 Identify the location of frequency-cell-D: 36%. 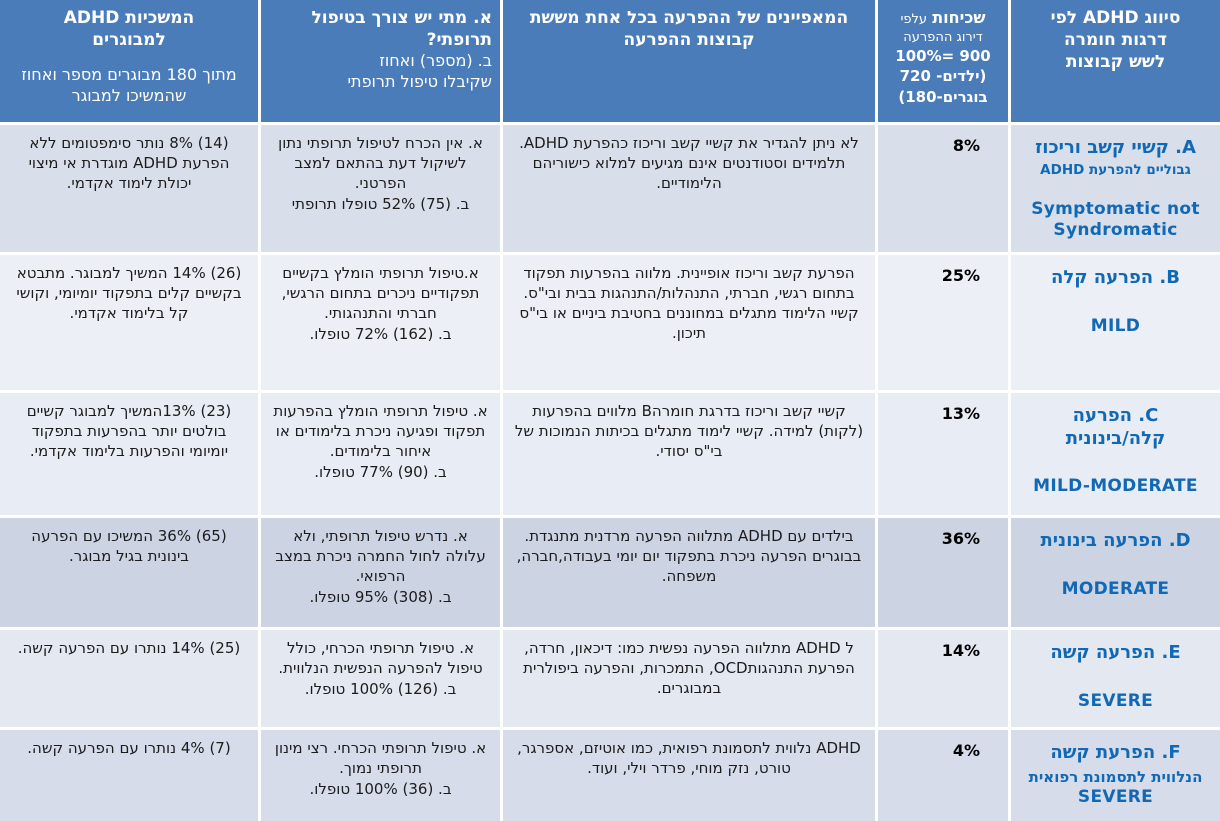
(943, 572).